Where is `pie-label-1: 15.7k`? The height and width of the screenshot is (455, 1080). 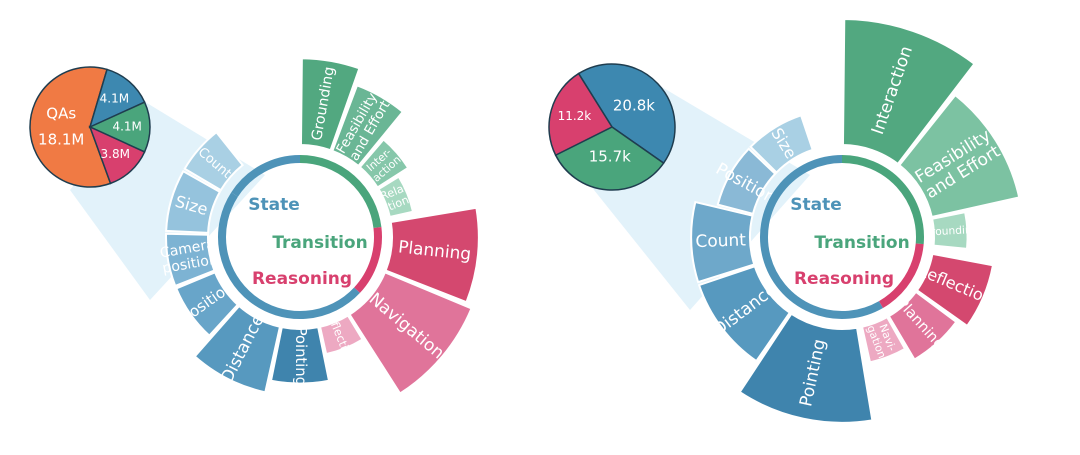 pie-label-1: 15.7k is located at coordinates (610, 157).